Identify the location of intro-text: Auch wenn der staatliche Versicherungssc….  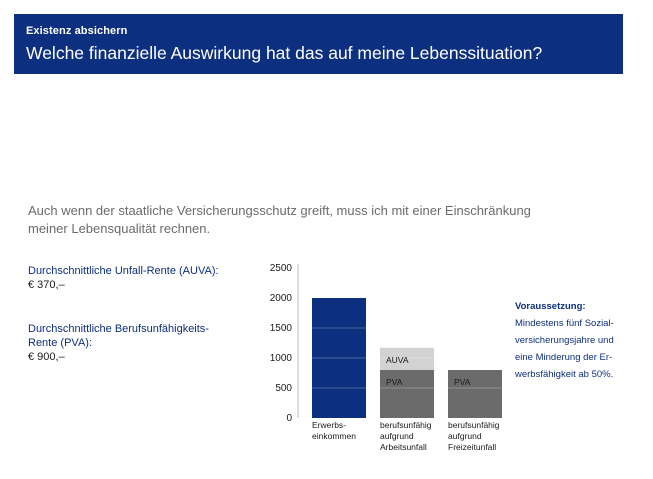
(288, 220).